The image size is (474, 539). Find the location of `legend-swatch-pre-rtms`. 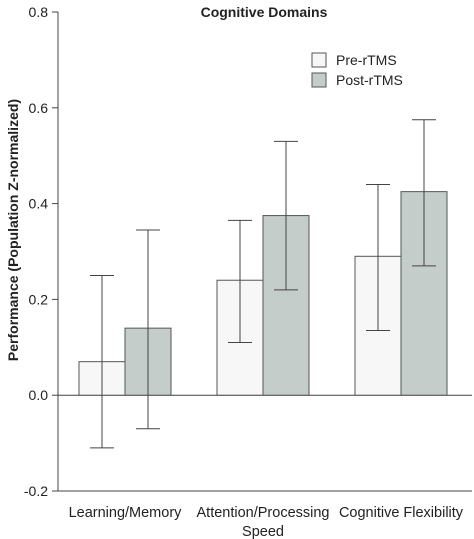

legend-swatch-pre-rtms is located at coordinates (319, 60).